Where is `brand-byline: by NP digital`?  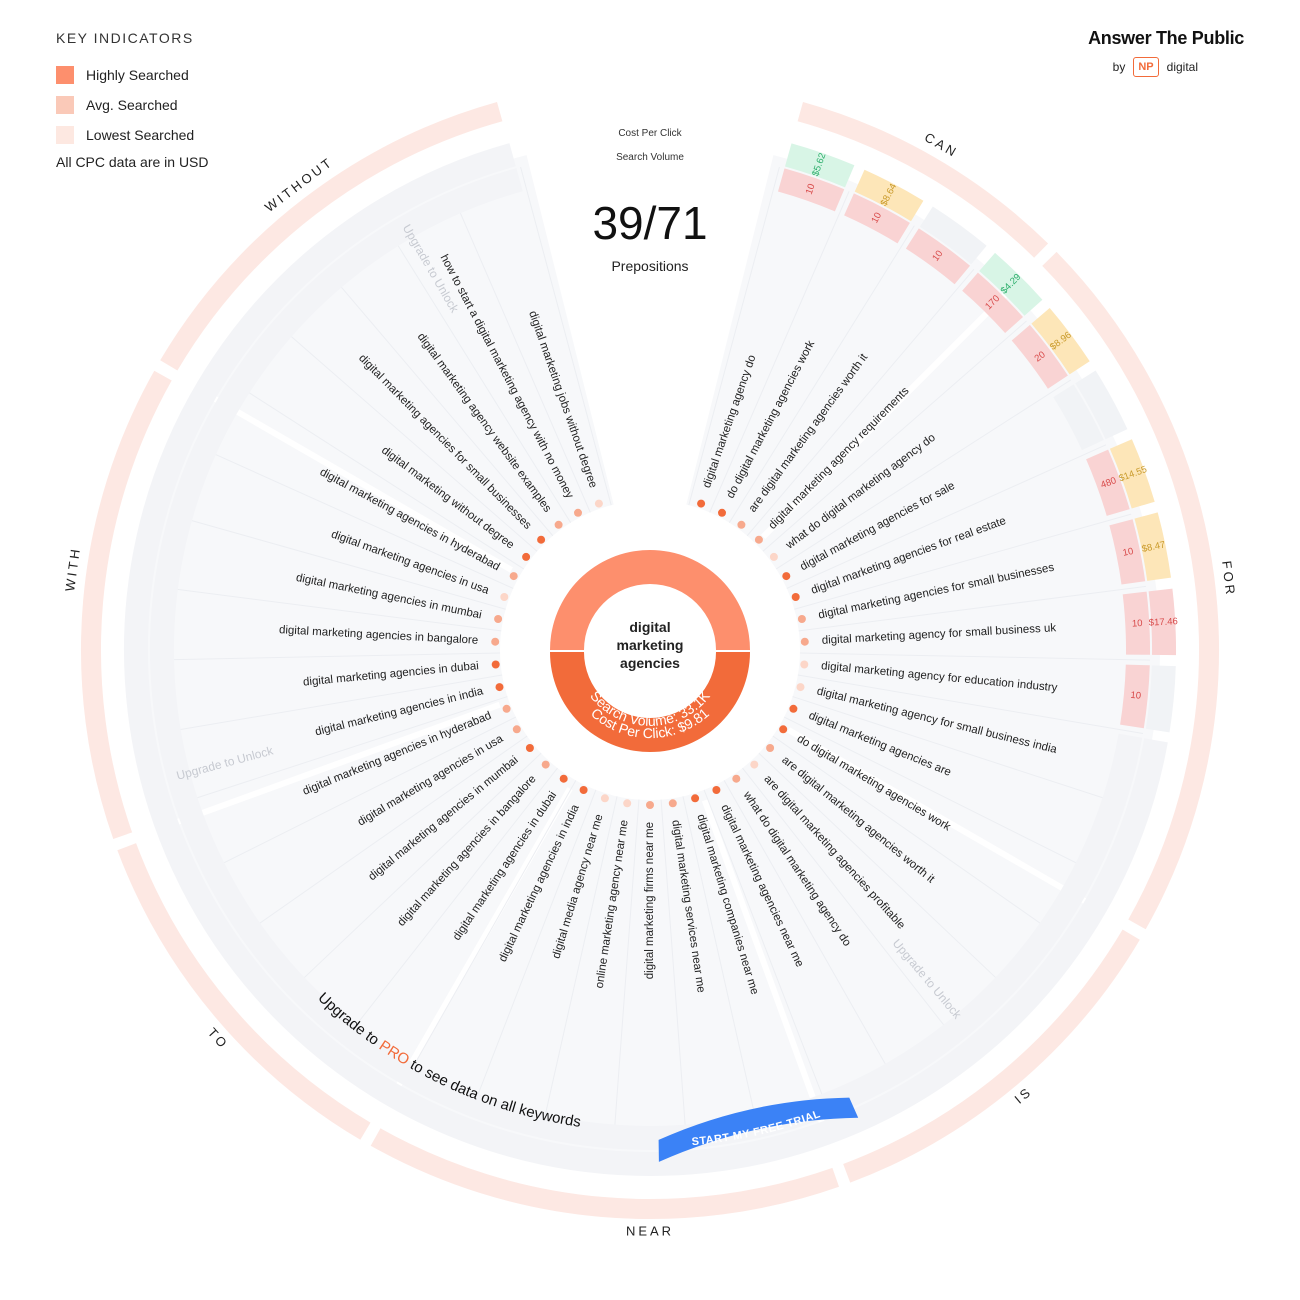
brand-byline: by NP digital is located at coordinates (1144, 67).